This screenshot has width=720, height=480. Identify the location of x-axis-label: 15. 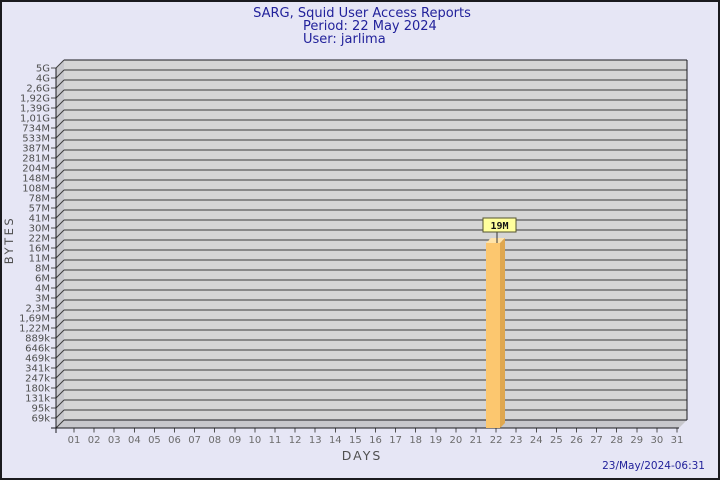
(355, 440).